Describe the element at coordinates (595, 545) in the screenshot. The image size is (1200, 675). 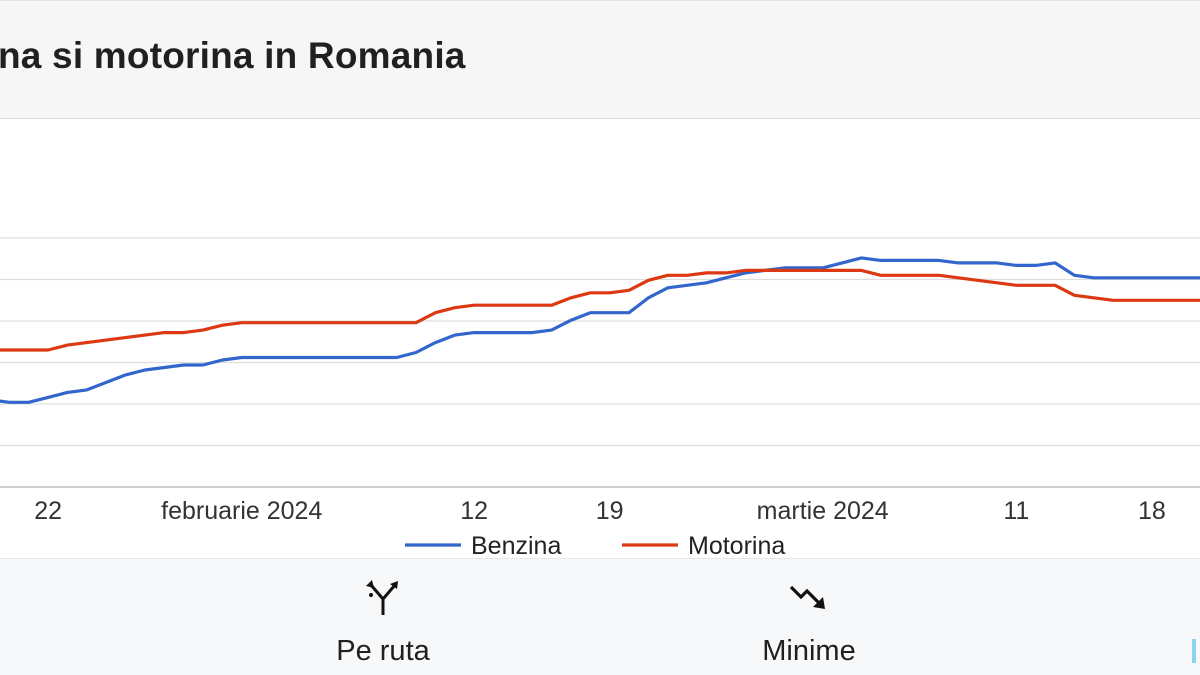
I see `chart-legend: Benzina Motorina` at that location.